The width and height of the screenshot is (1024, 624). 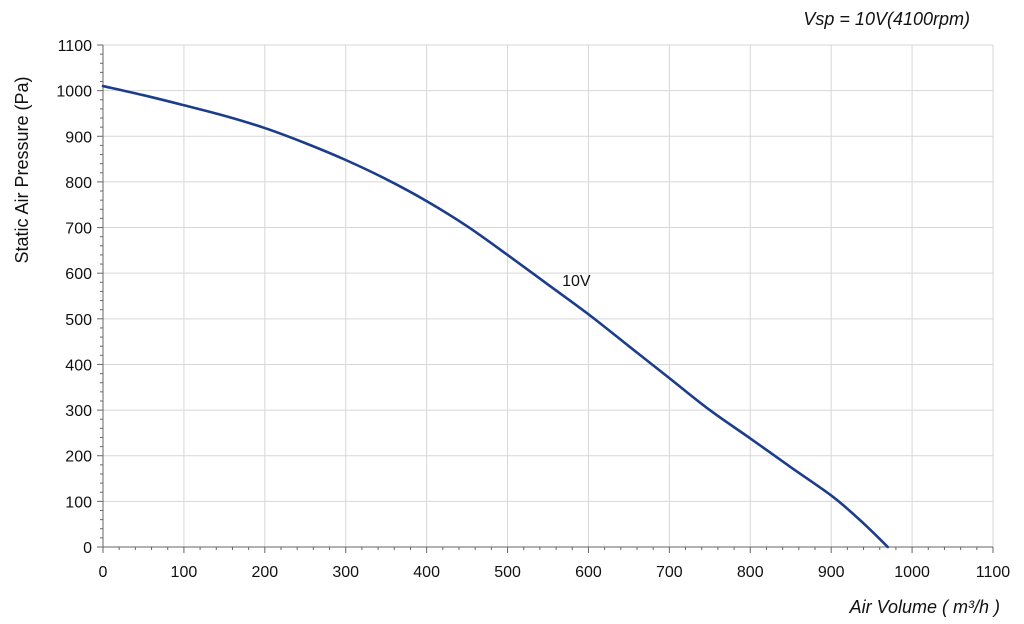 I want to click on series-label: 10V, so click(x=576, y=281).